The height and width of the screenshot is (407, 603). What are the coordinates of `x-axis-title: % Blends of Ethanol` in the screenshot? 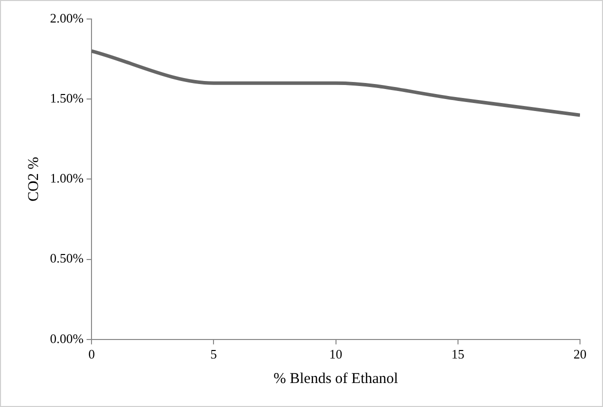 It's located at (336, 378).